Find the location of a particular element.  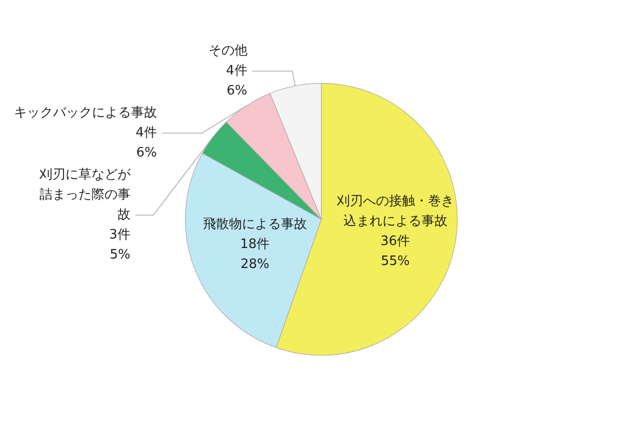

slice-label: 飛散物による事故 is located at coordinates (254, 224).